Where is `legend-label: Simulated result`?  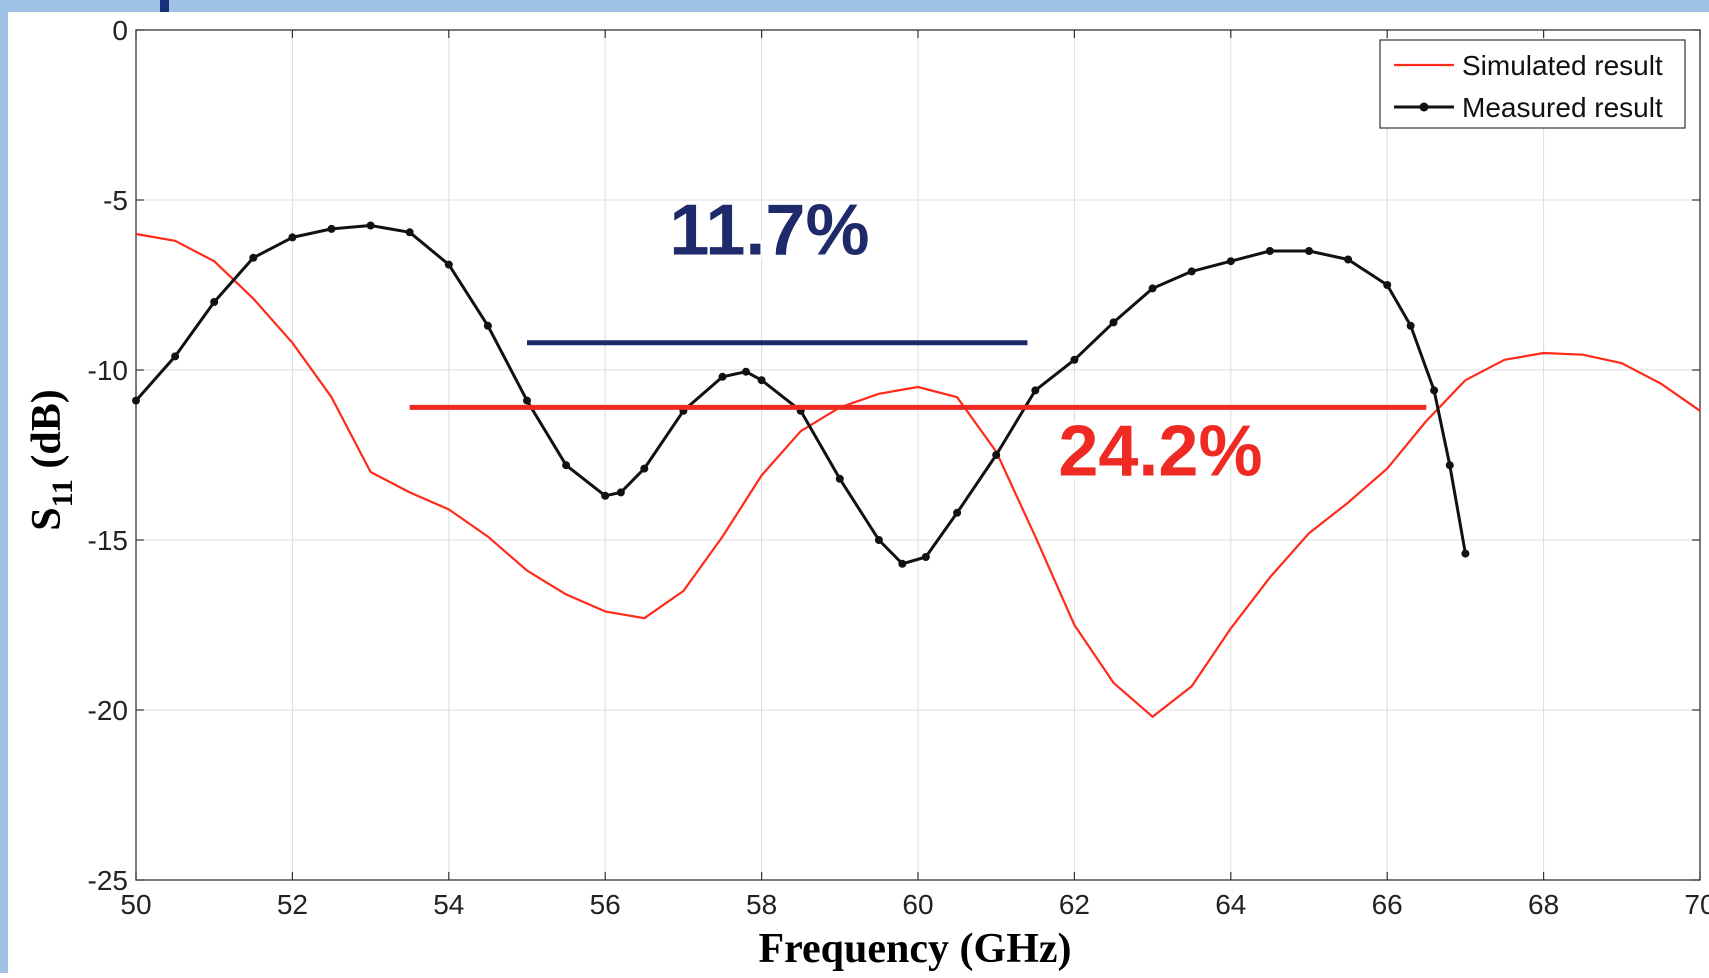
legend-label: Simulated result is located at coordinates (1562, 65).